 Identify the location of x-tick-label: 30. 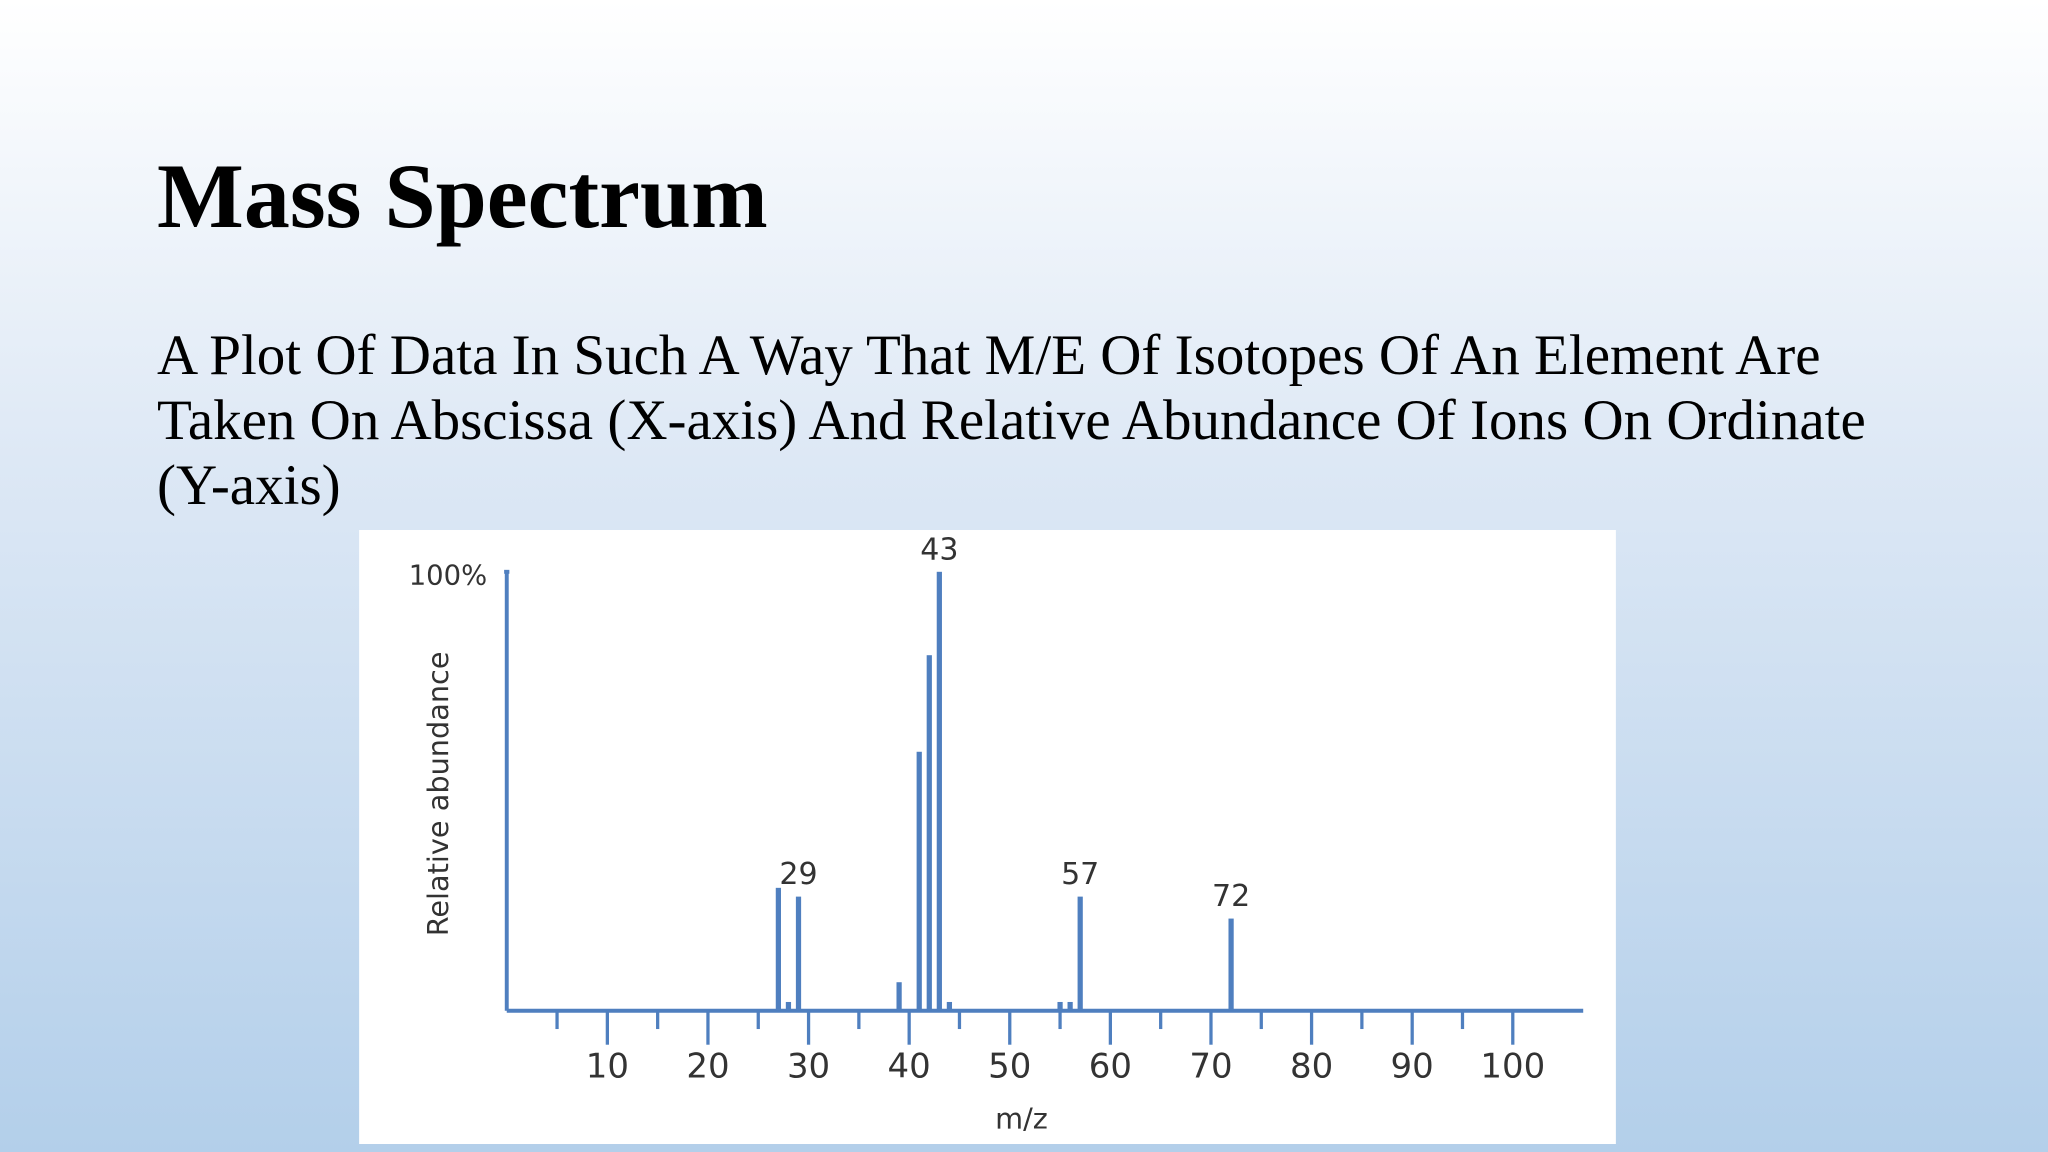
(808, 1067).